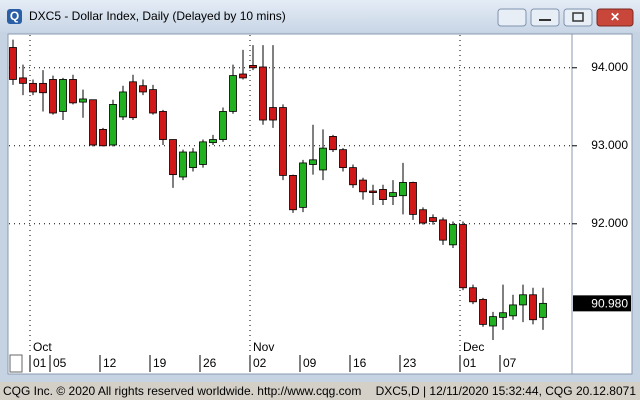 The image size is (640, 405). I want to click on maximize-glyph, so click(578, 17).